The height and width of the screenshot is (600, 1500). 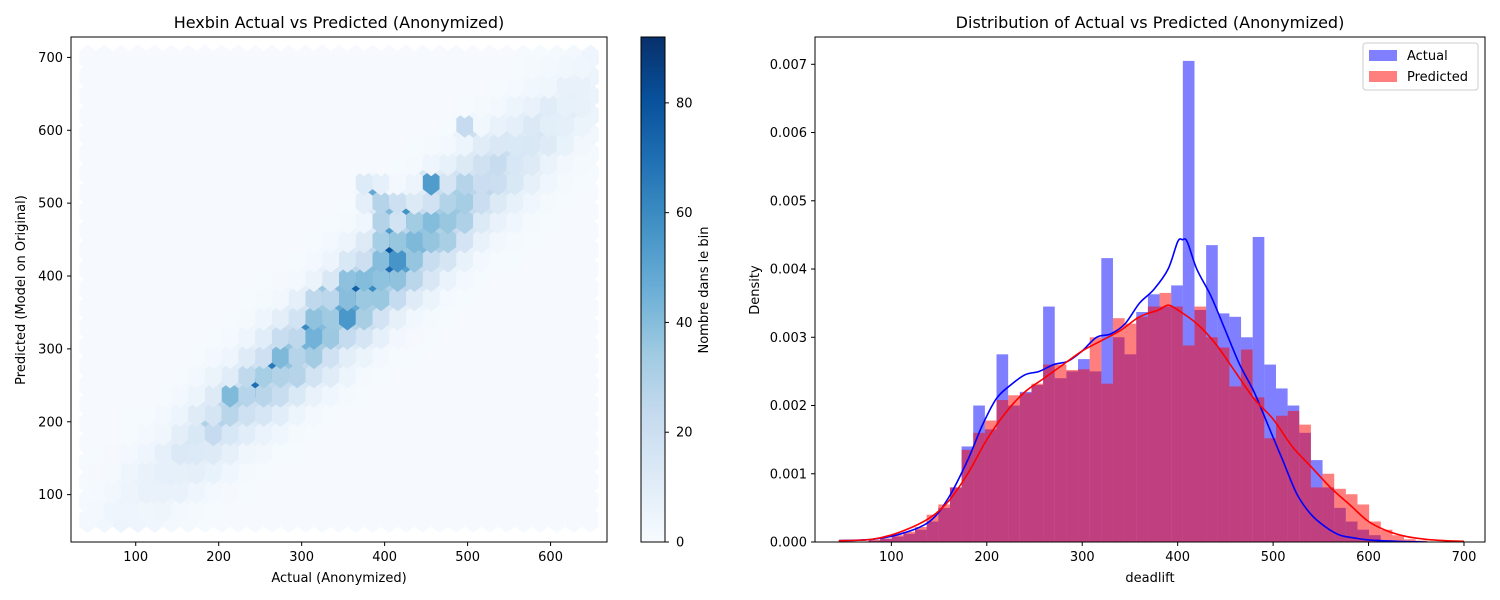 I want to click on legend-label-predicted: Predicted, so click(x=1437, y=77).